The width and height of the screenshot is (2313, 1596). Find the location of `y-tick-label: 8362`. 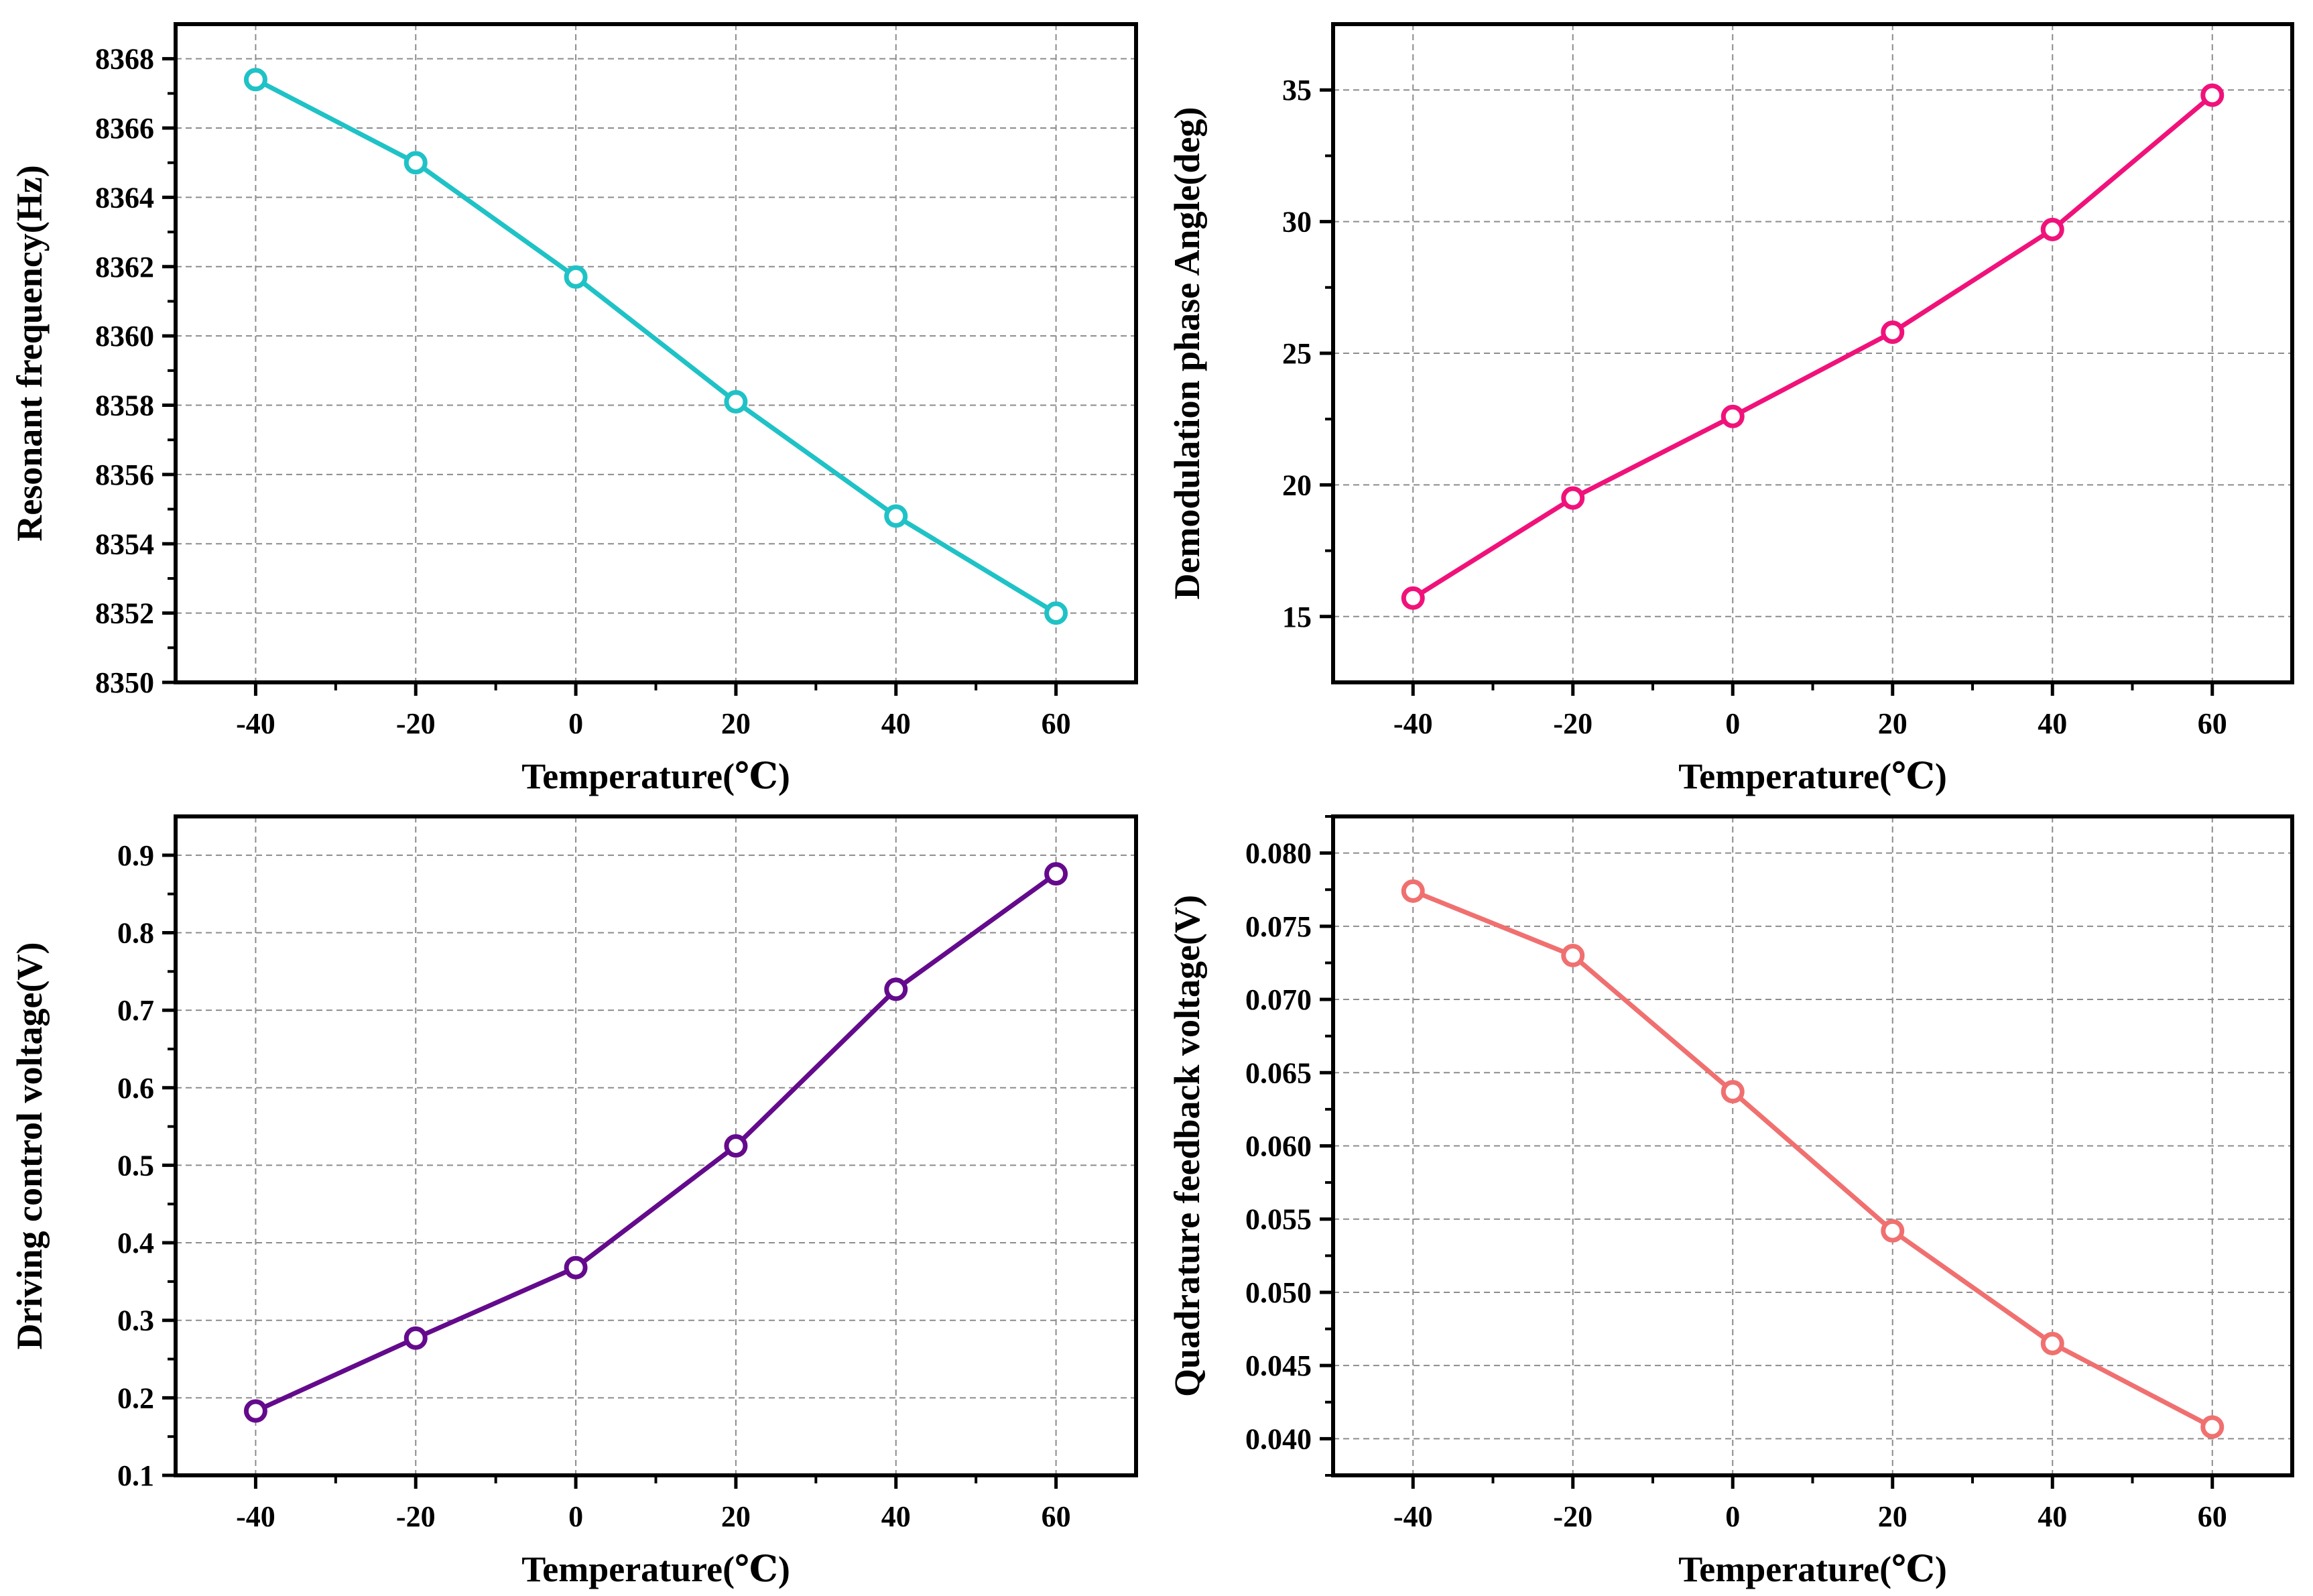

y-tick-label: 8362 is located at coordinates (124, 267).